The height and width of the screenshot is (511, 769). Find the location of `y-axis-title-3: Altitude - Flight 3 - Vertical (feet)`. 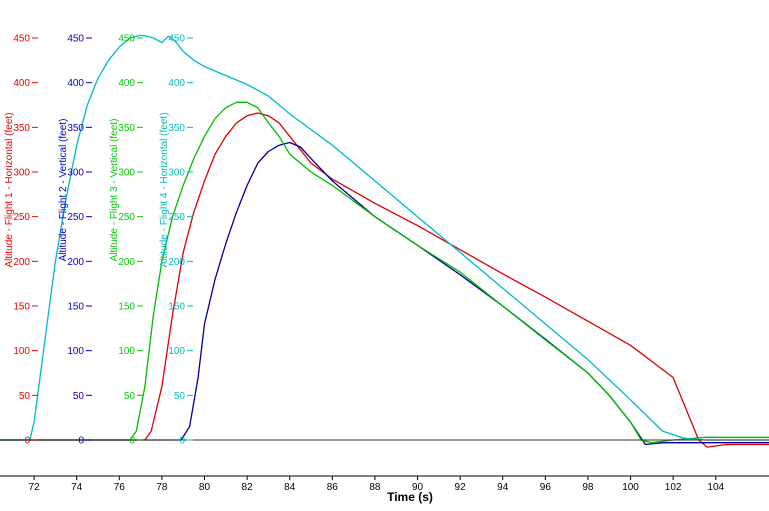

y-axis-title-3: Altitude - Flight 3 - Vertical (feet) is located at coordinates (114, 190).